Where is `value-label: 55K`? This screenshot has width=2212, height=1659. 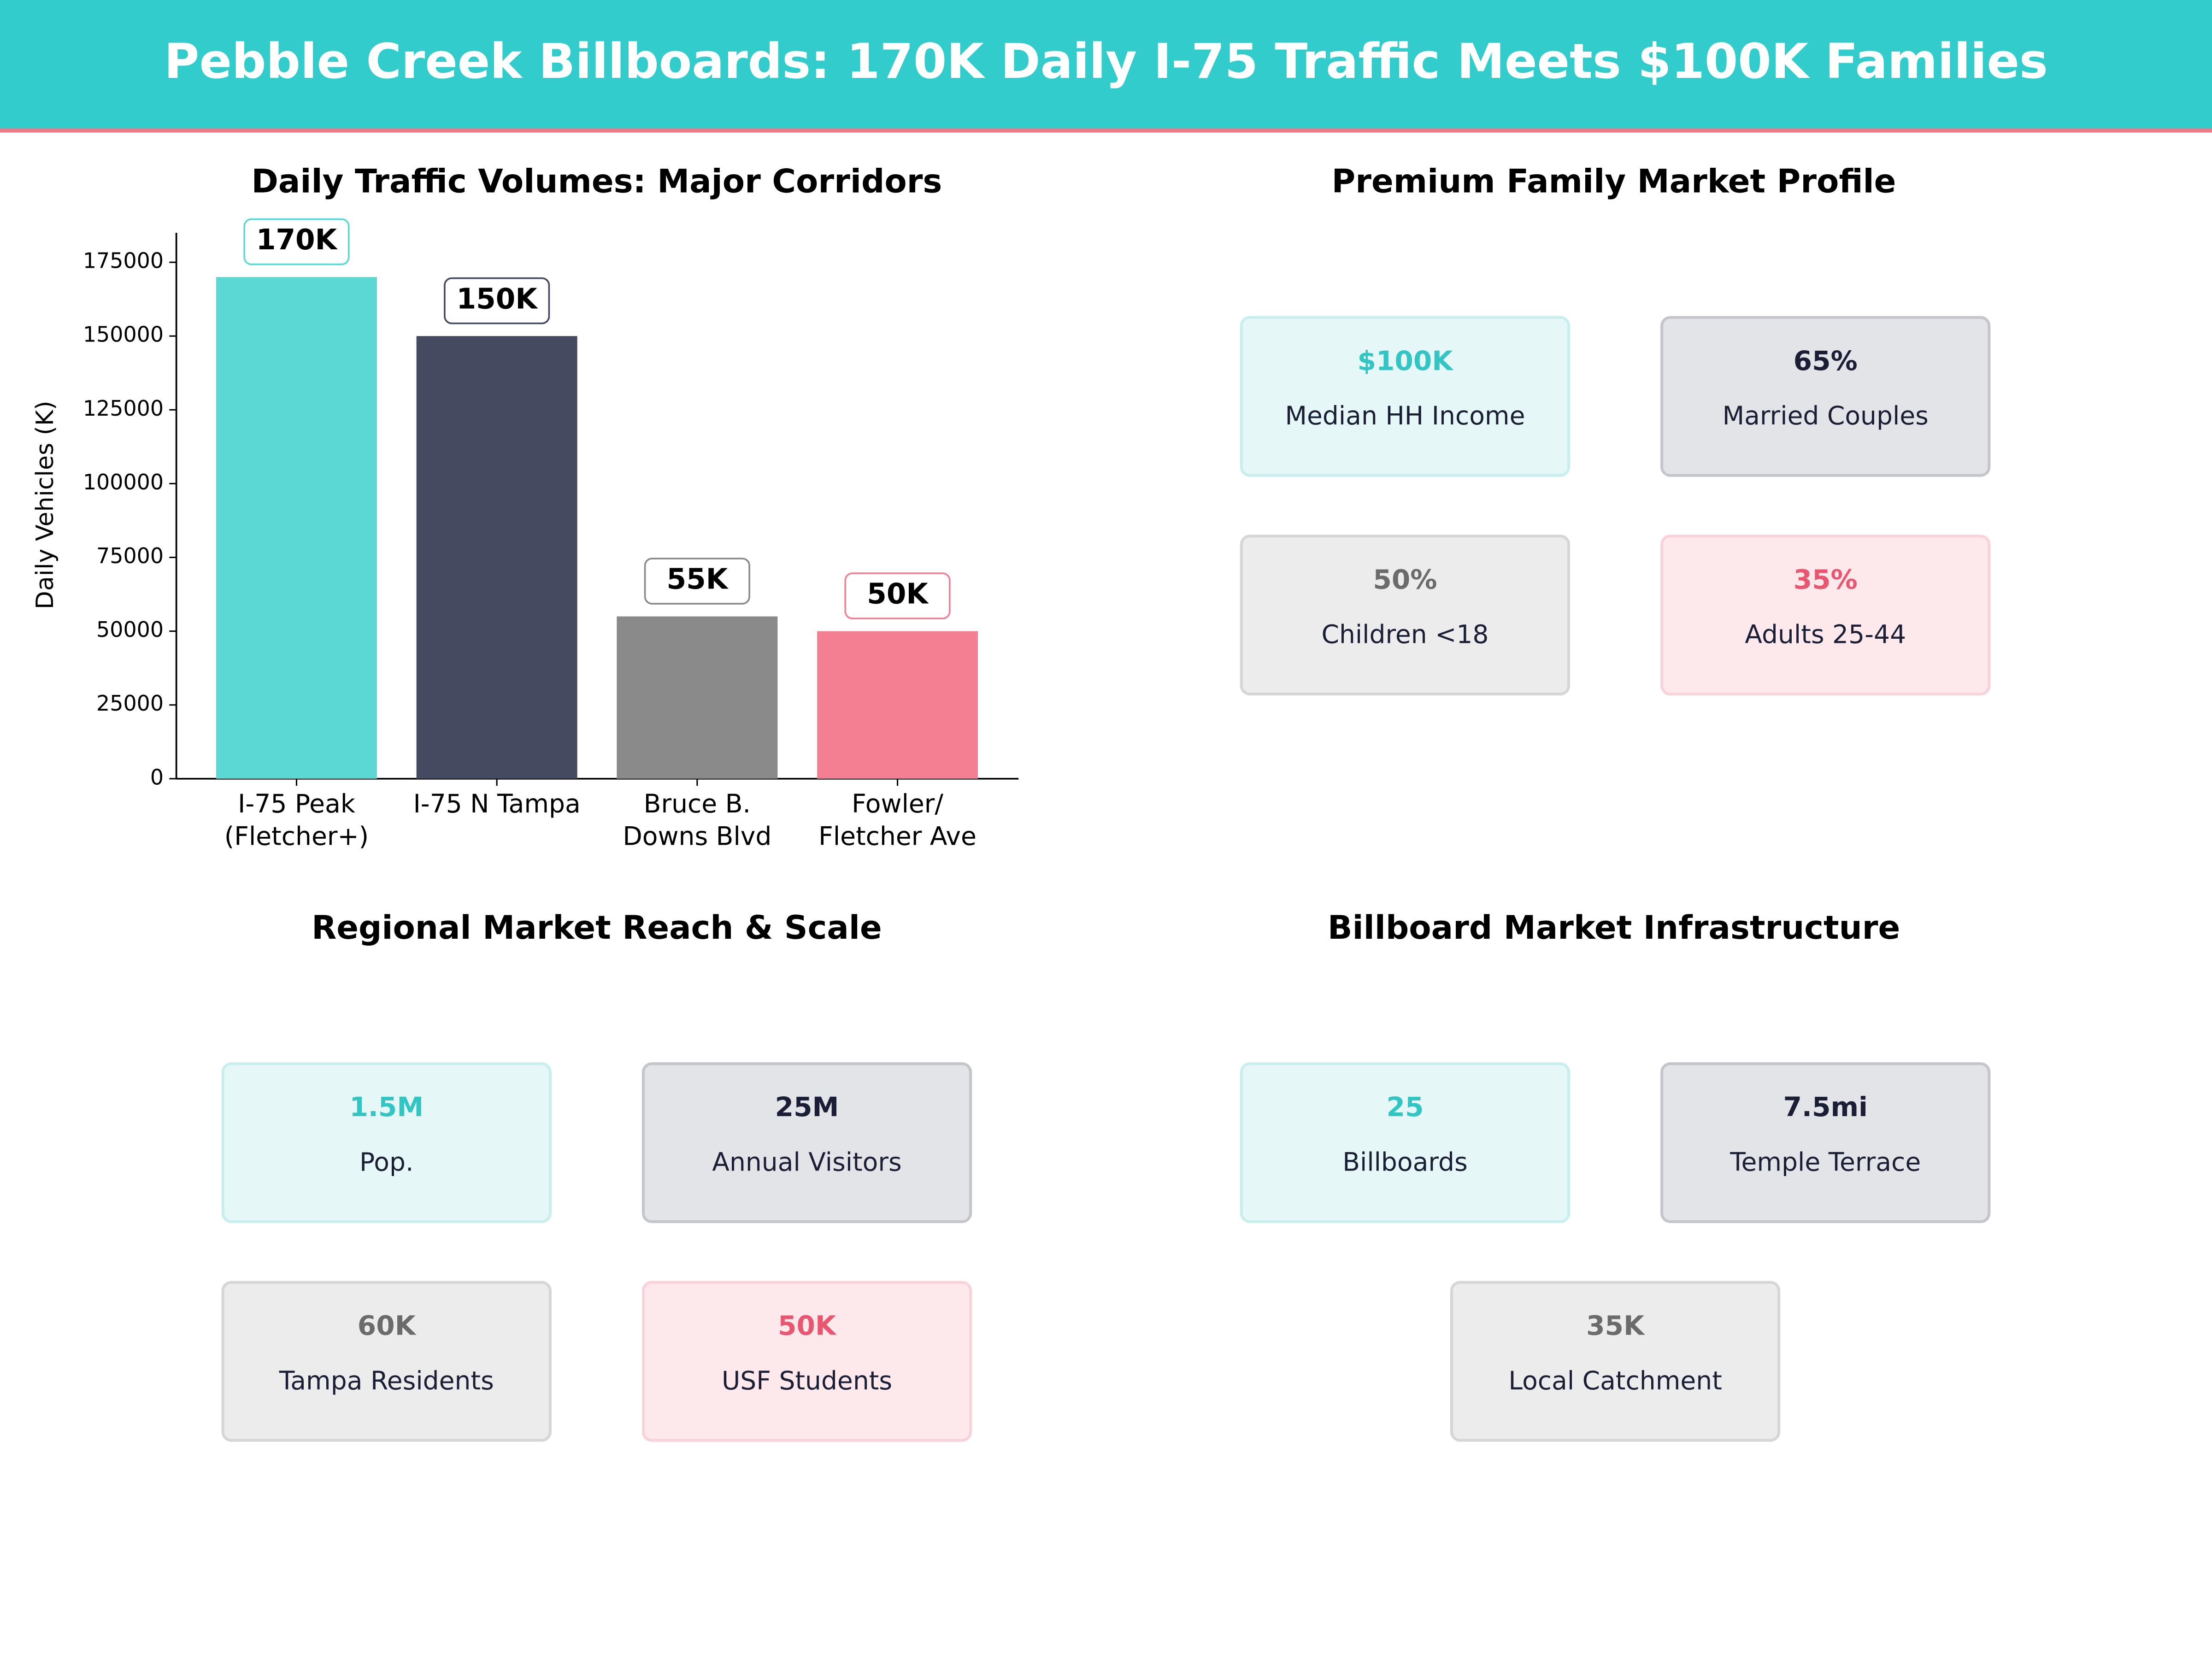
value-label: 55K is located at coordinates (698, 579).